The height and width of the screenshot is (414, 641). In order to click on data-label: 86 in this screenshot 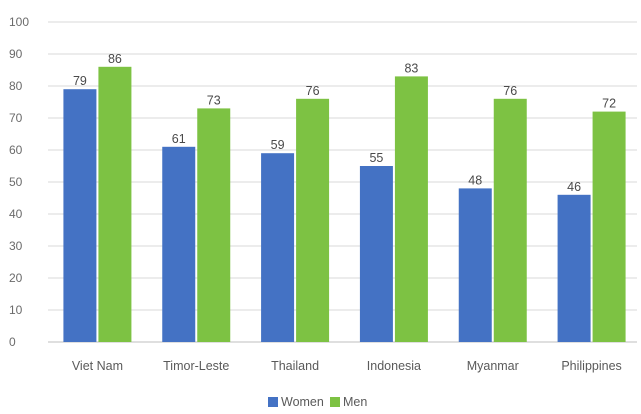, I will do `click(115, 59)`.